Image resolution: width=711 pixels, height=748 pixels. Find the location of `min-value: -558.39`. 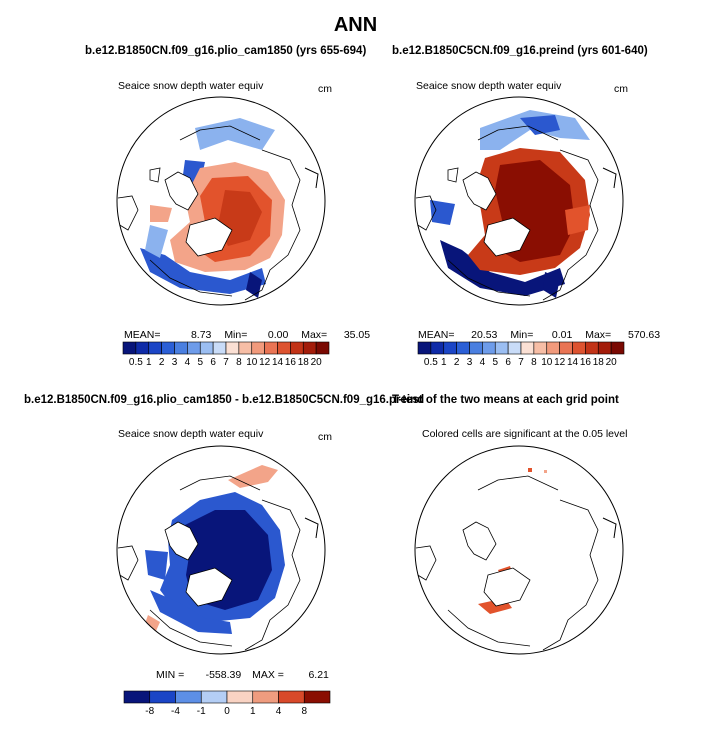

min-value: -558.39 is located at coordinates (223, 675).